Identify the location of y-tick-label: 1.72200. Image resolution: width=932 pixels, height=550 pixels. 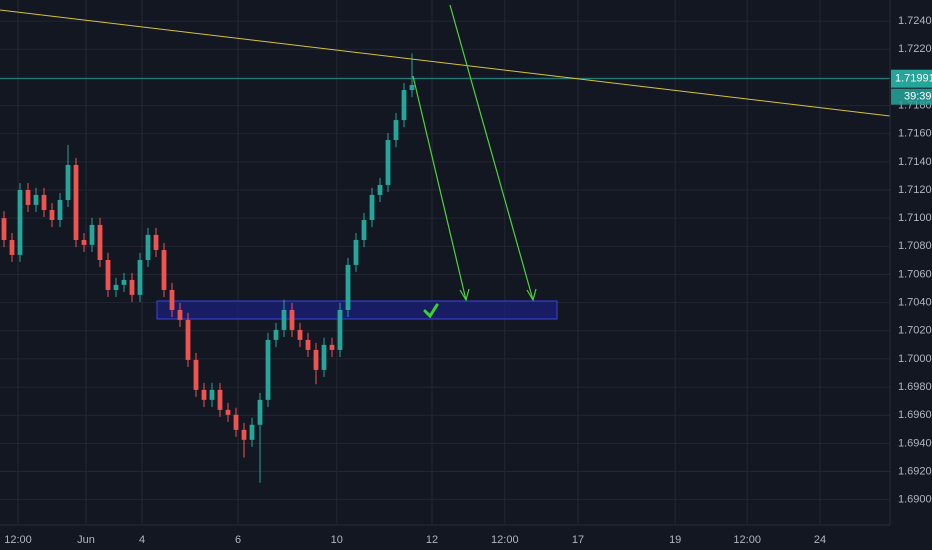
(915, 49).